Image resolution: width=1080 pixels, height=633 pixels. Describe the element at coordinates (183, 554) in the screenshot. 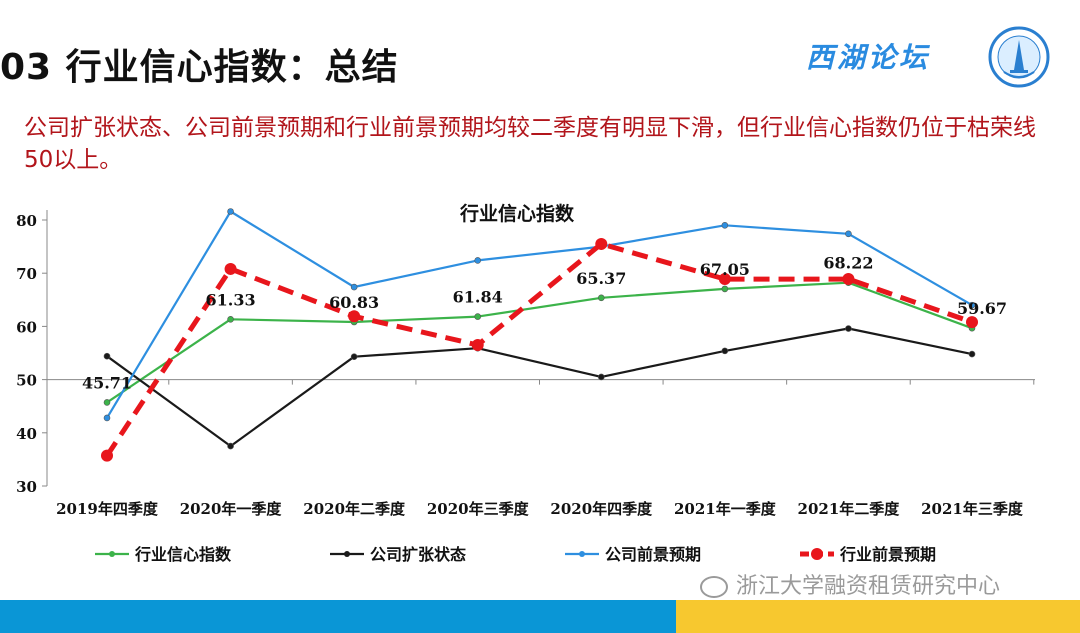

I see `legend-label-1: 行业信心指数` at that location.